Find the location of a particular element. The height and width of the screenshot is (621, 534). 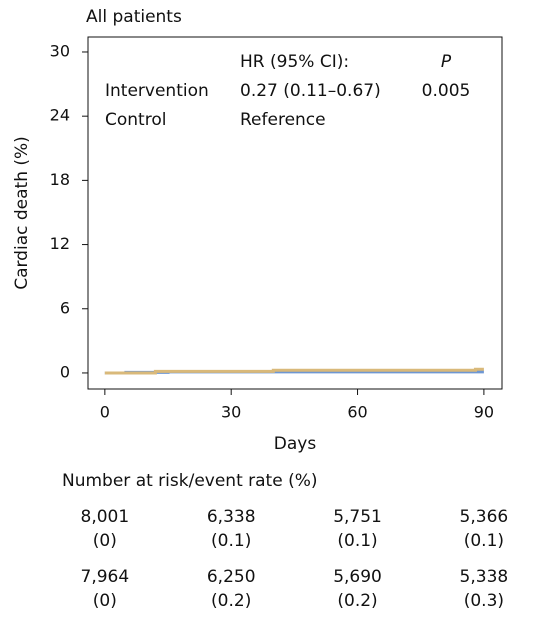

x-axis-label: Days is located at coordinates (295, 444).